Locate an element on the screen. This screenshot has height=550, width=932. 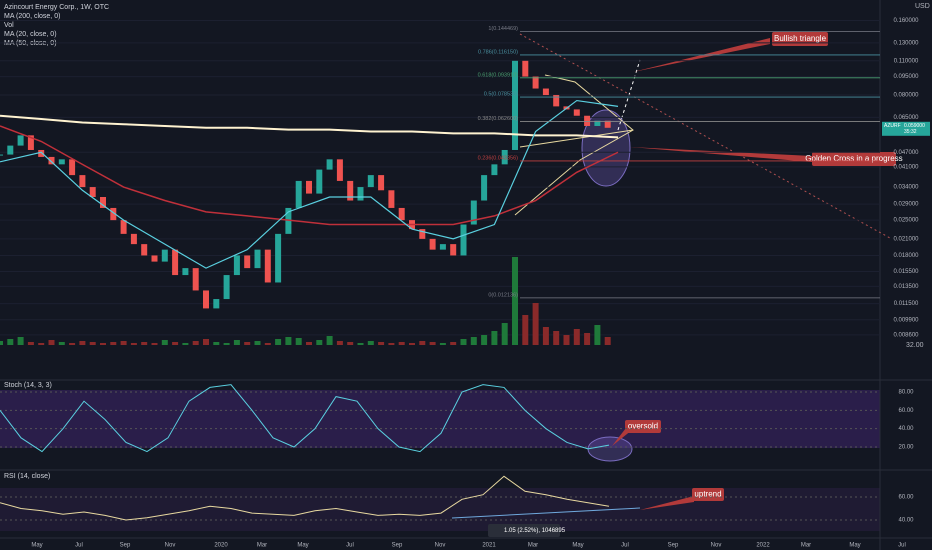
price-symbol: AZURF is located at coordinates (892, 126).